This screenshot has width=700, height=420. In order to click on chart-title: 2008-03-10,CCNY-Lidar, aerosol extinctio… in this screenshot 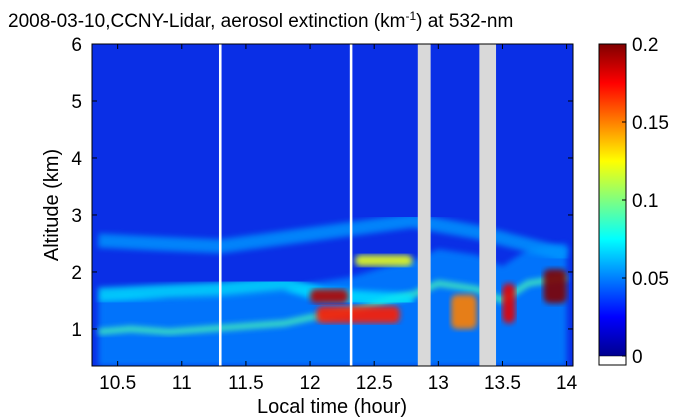, I will do `click(260, 20)`.